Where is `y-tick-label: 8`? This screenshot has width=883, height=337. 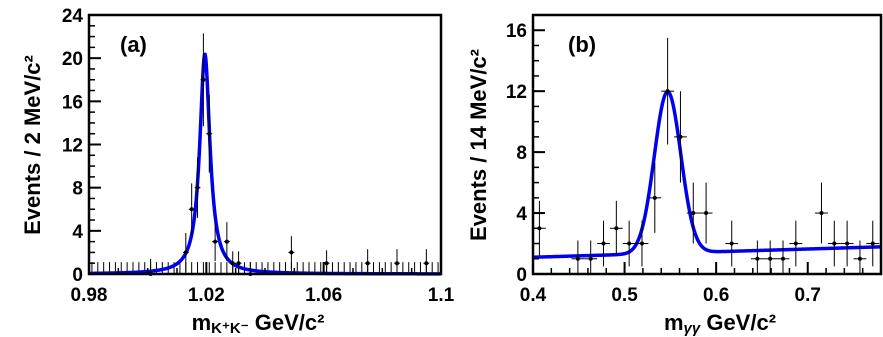
y-tick-label: 8 is located at coordinates (77, 189).